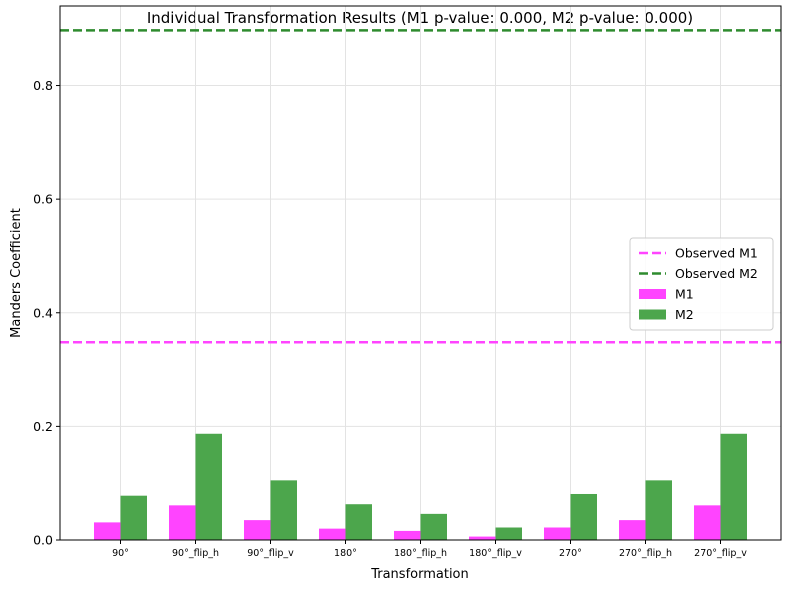 The width and height of the screenshot is (790, 590). What do you see at coordinates (716, 253) in the screenshot?
I see `legend-label: Observed M1` at bounding box center [716, 253].